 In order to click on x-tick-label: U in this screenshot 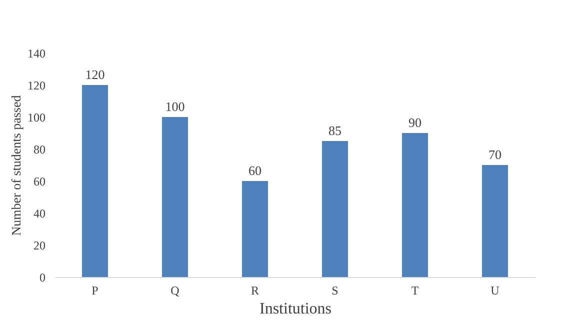, I will do `click(495, 291)`.